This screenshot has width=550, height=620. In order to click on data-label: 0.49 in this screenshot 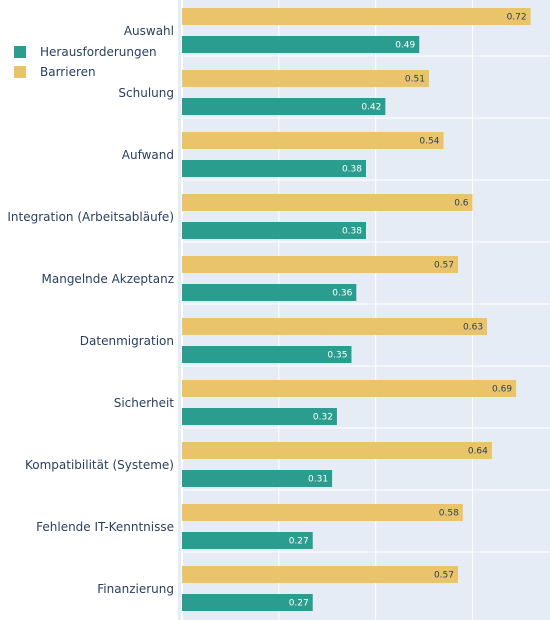, I will do `click(405, 46)`.